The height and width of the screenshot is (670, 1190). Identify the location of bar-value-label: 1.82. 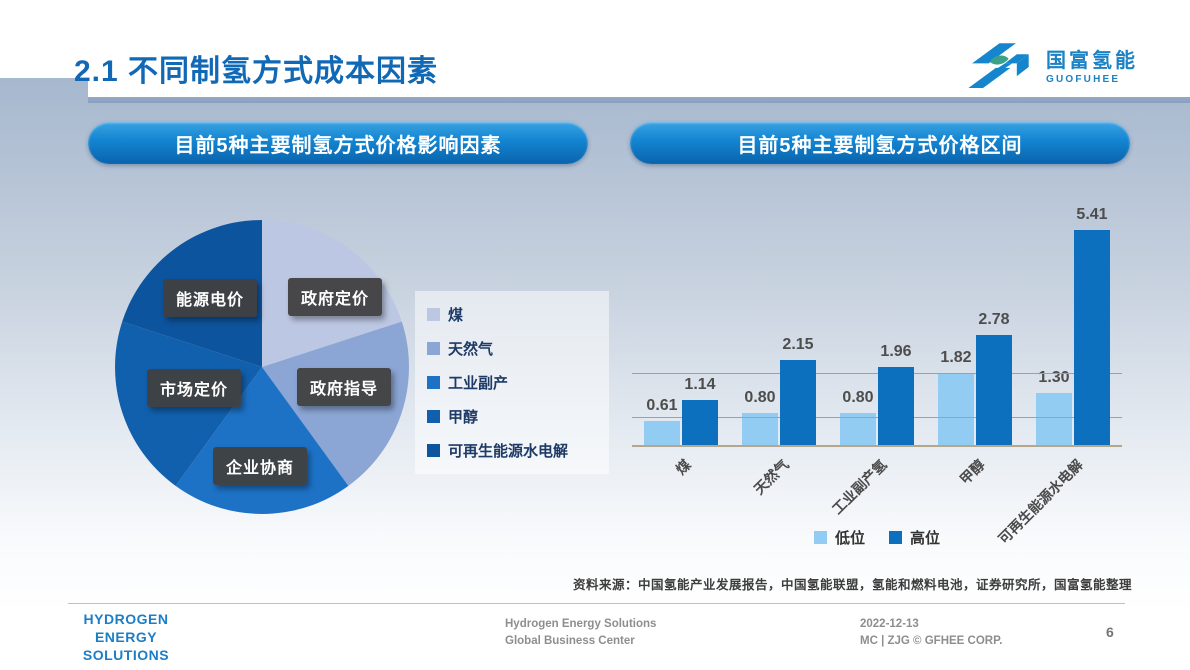
(956, 357).